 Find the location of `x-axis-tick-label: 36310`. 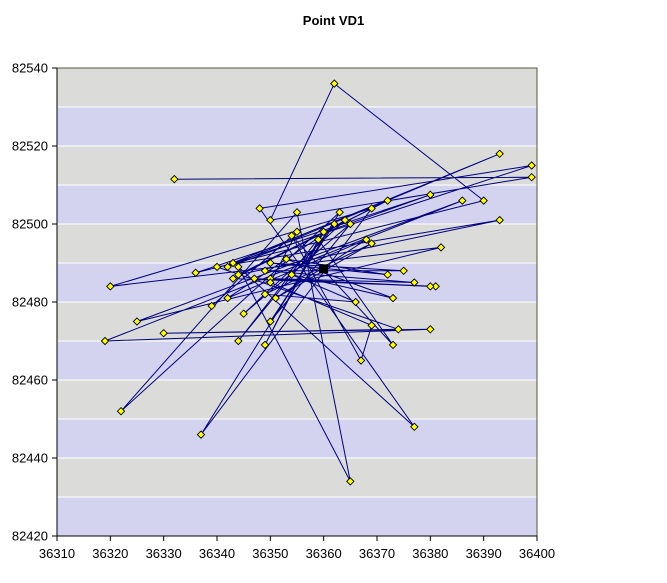

x-axis-tick-label: 36310 is located at coordinates (57, 553).